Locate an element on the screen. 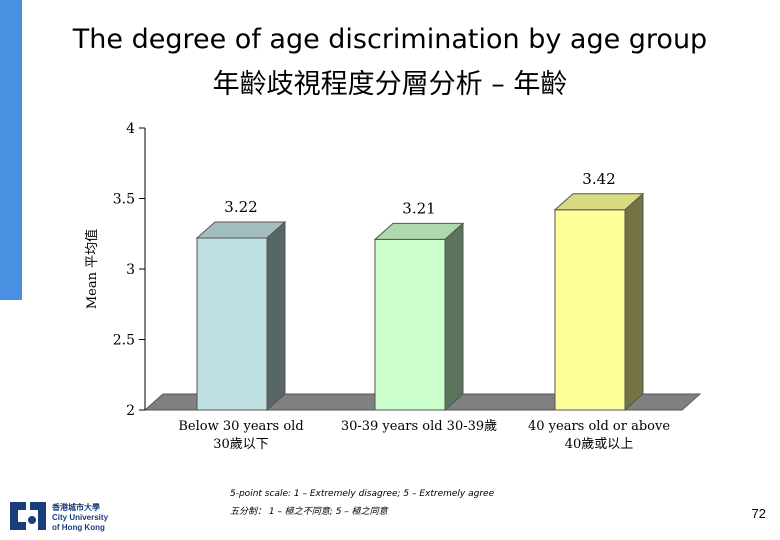  logo-line: City University is located at coordinates (80, 517).